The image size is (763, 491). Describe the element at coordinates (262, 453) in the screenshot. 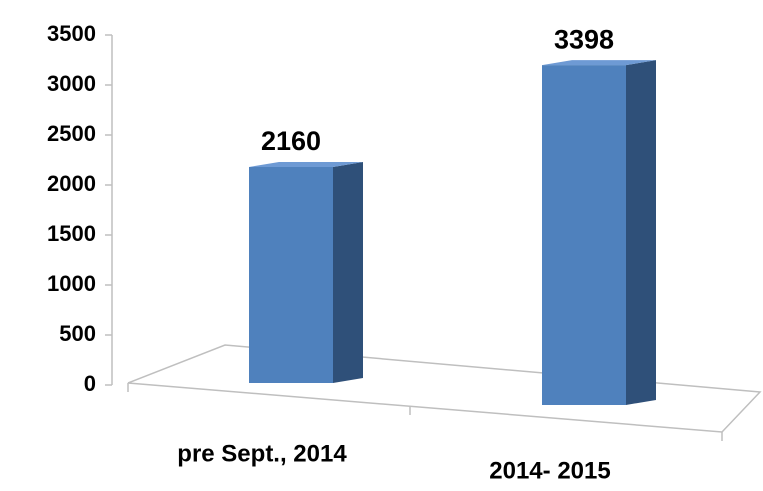

I see `x-tick-label: pre Sept., 2014` at that location.